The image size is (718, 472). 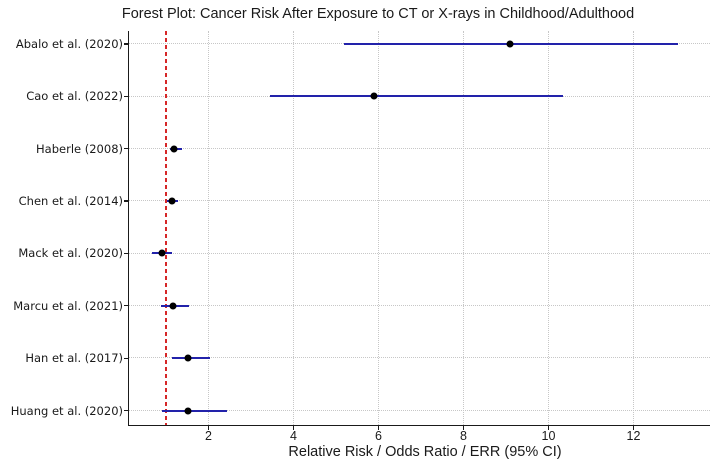 What do you see at coordinates (378, 436) in the screenshot?
I see `x-tick-label: 6` at bounding box center [378, 436].